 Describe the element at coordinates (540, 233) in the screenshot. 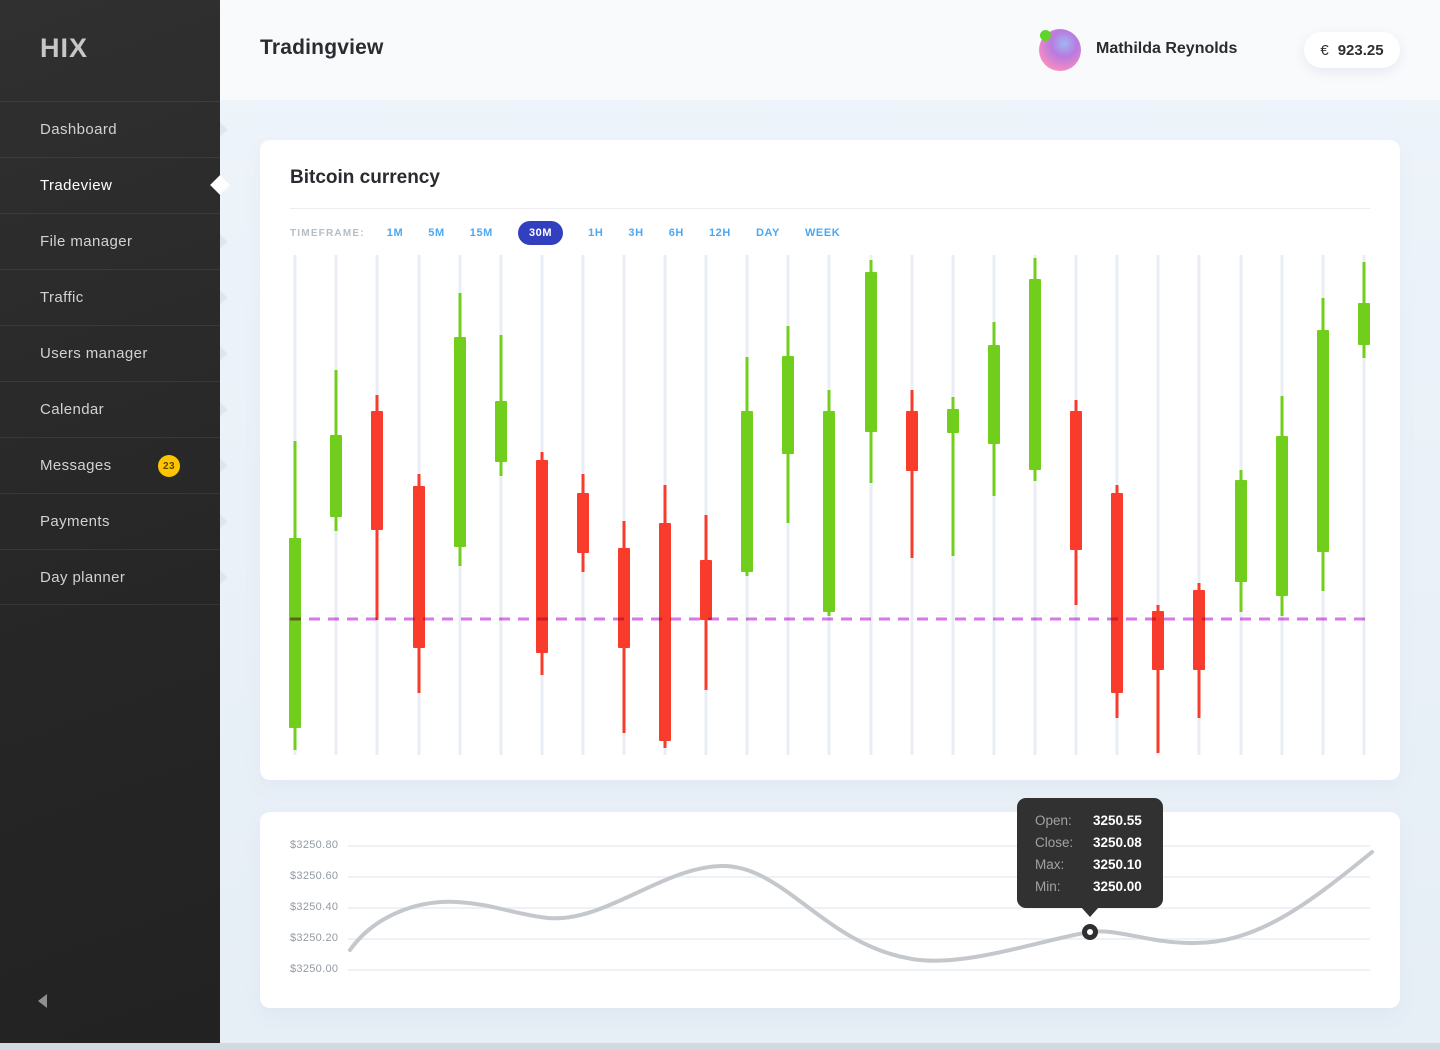

I see `timeframe-tab-30m: 30M` at that location.